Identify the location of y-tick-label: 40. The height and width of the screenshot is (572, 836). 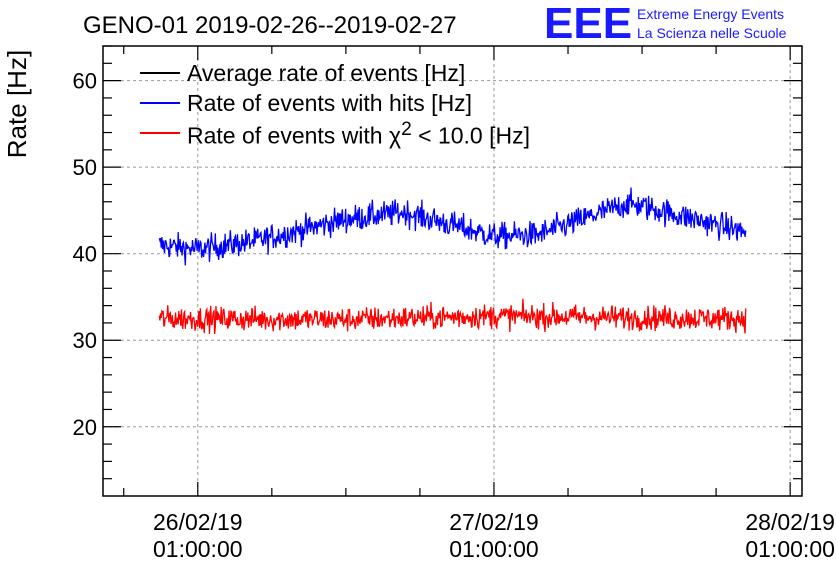
(85, 254).